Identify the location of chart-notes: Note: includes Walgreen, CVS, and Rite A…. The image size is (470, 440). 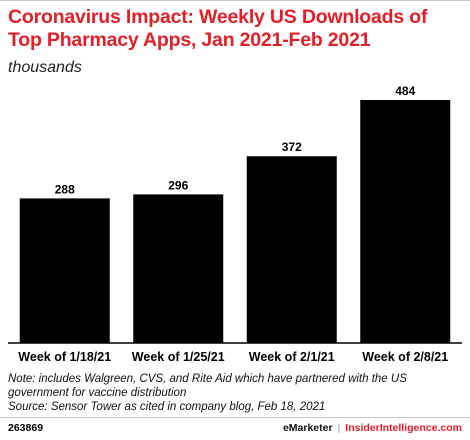
(235, 393).